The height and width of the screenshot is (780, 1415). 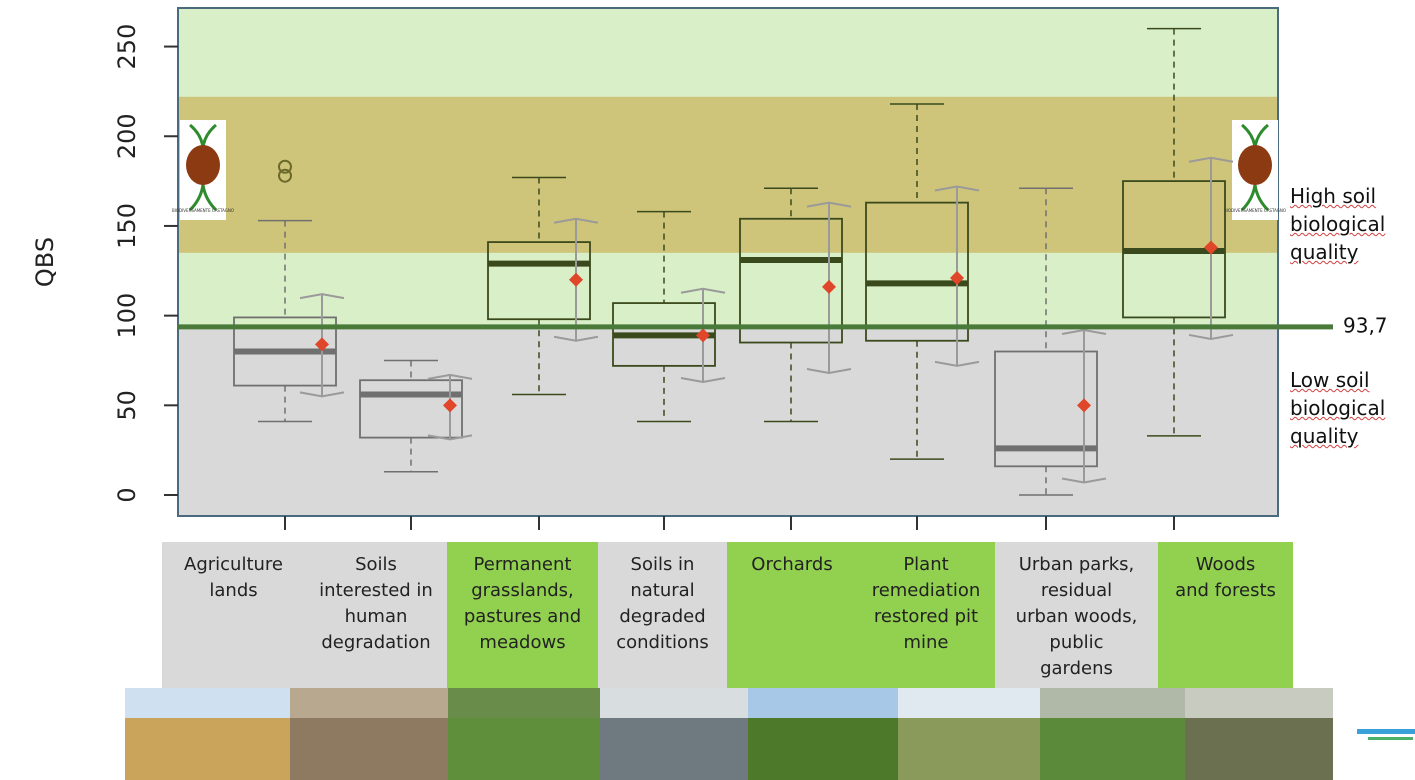 I want to click on category-label: Agriculture lands, so click(x=233, y=615).